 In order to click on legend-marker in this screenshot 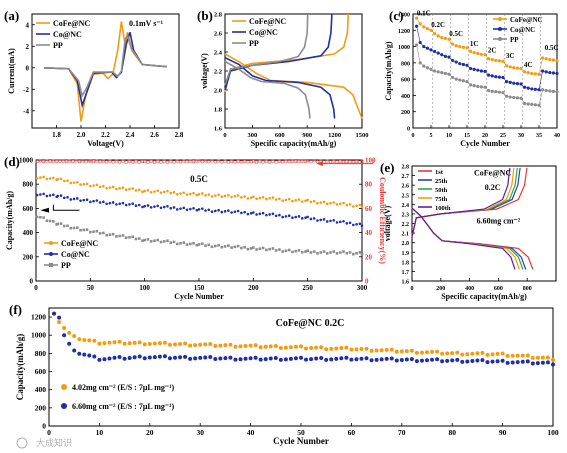, I will do `click(500, 29)`.